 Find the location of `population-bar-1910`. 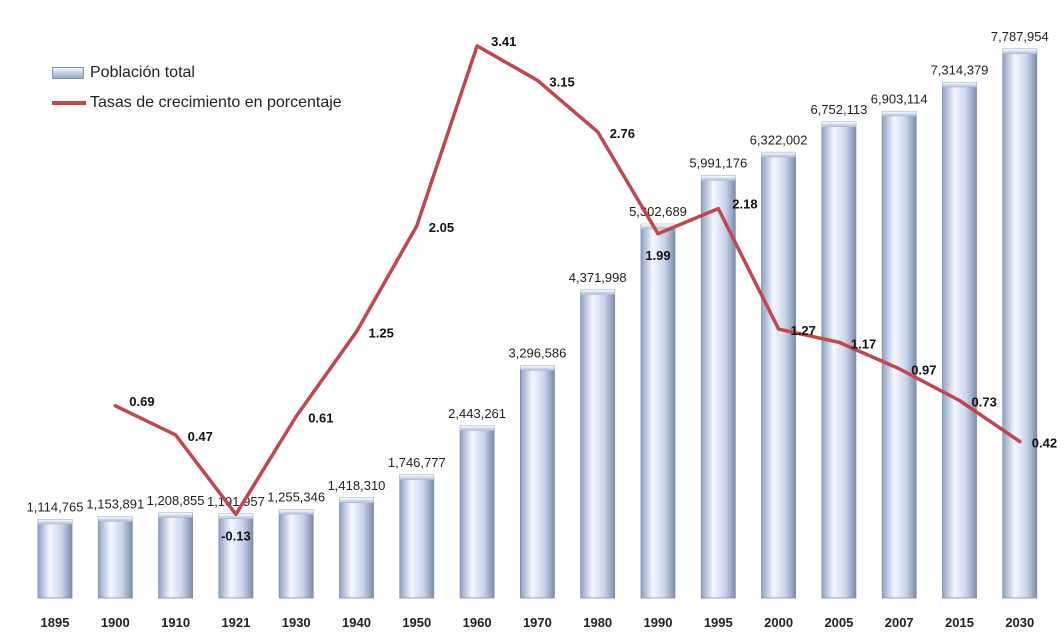

population-bar-1910 is located at coordinates (176, 555).